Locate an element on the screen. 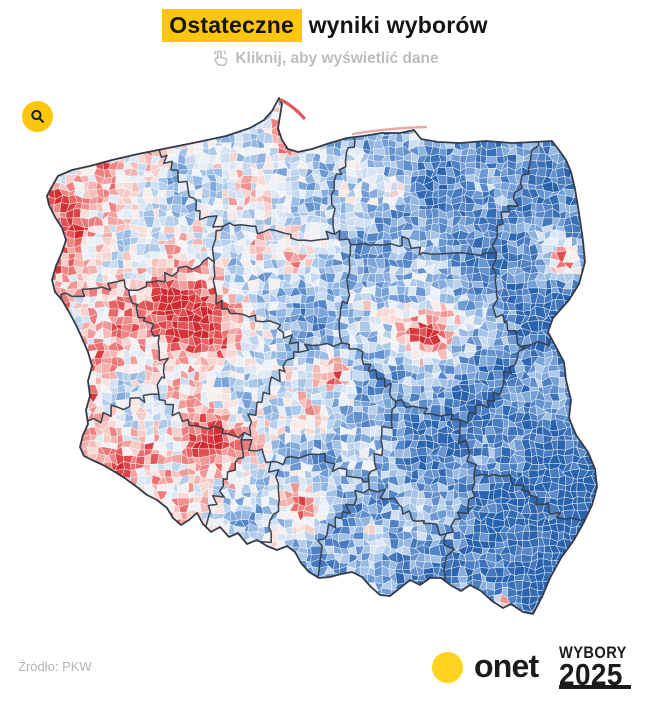 The image size is (650, 704). page-title: Ostateczne wyniki wyborów is located at coordinates (325, 21).